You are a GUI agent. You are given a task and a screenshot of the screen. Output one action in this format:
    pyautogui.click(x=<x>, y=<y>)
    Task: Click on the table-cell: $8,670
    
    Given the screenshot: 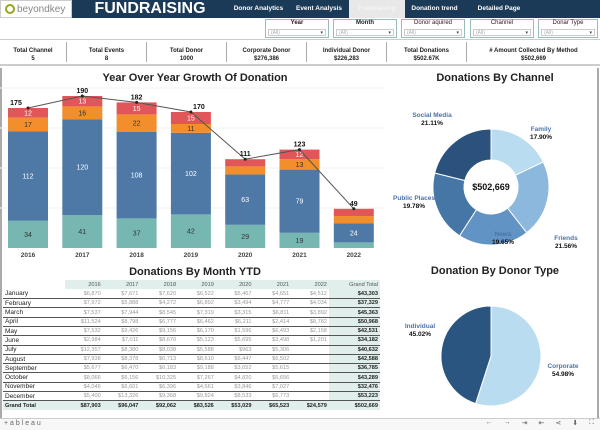 What is the action you would take?
    pyautogui.click(x=159, y=340)
    